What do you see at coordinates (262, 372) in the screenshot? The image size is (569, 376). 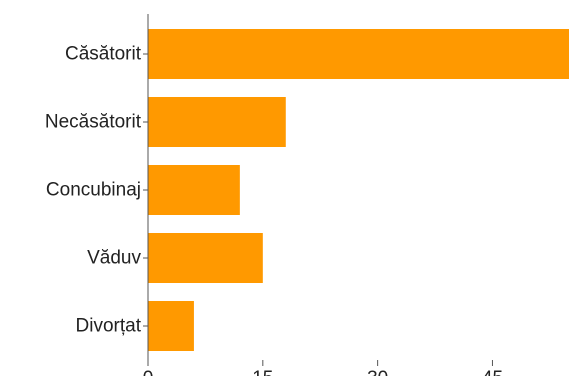 I see `x-tick-label-1: 15` at bounding box center [262, 372].